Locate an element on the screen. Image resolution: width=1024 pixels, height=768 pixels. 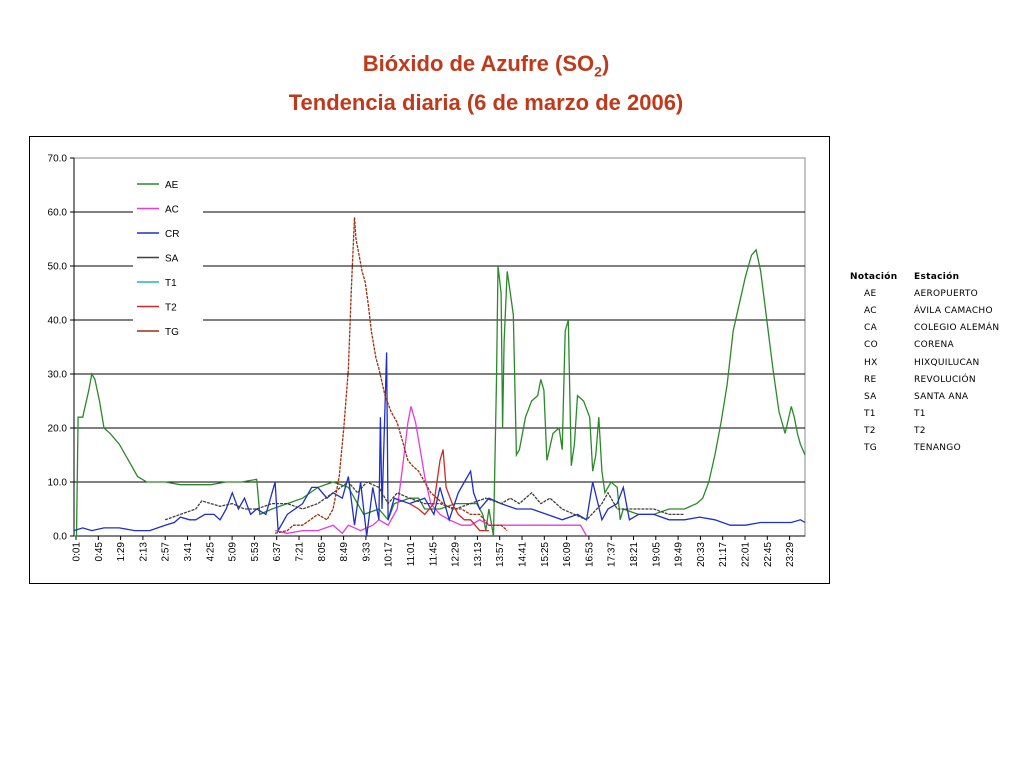
station-row: AC ÁVILA CAMACHO is located at coordinates (935, 310).